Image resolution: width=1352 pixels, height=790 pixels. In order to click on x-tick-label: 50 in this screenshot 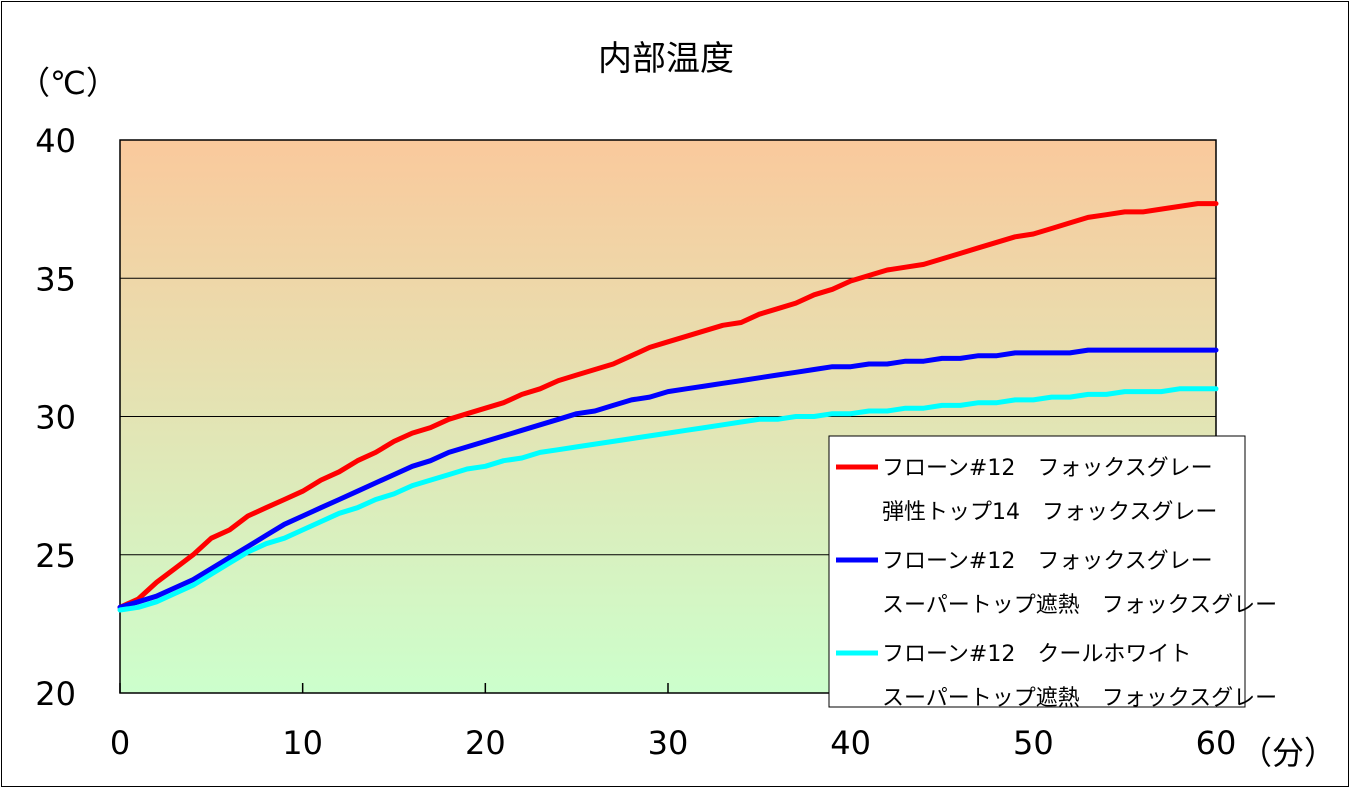, I will do `click(1033, 743)`.